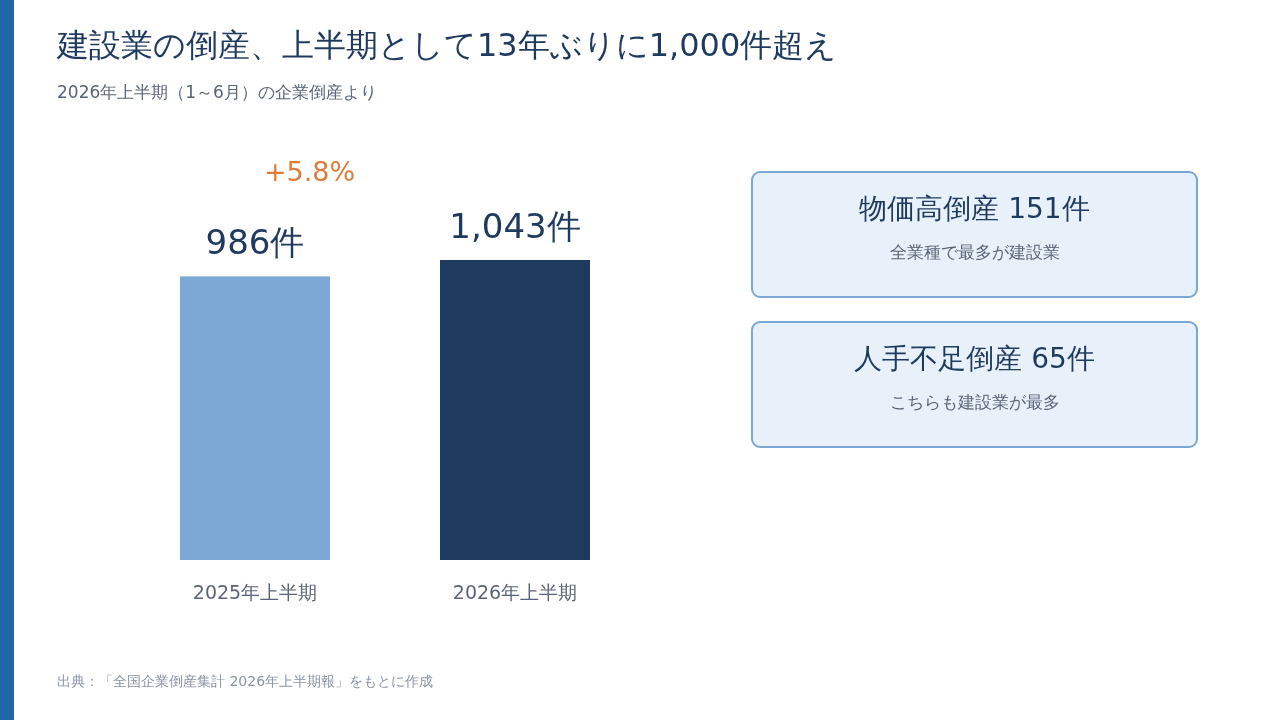  What do you see at coordinates (974, 208) in the screenshot?
I see `text: 物価高倒産 151件` at bounding box center [974, 208].